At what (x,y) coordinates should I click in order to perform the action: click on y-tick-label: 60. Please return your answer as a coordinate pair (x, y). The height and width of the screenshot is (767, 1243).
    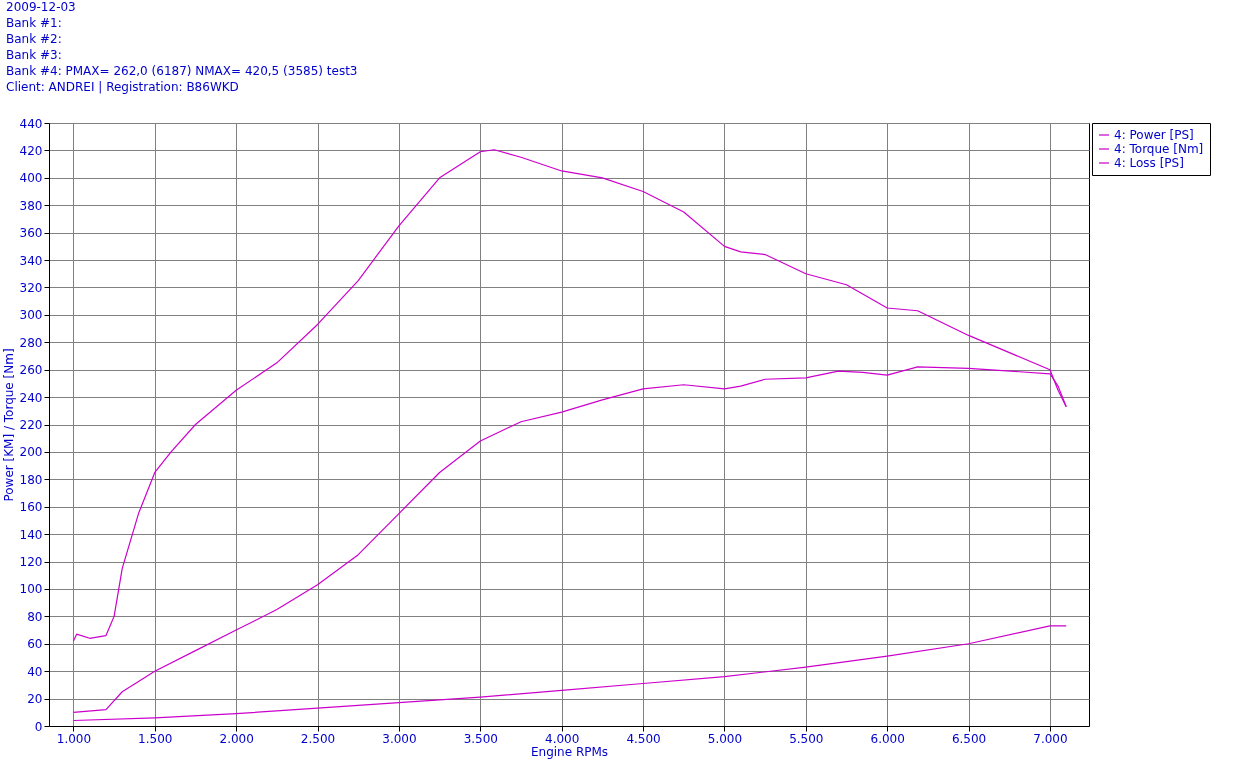
    Looking at the image, I should click on (35, 644).